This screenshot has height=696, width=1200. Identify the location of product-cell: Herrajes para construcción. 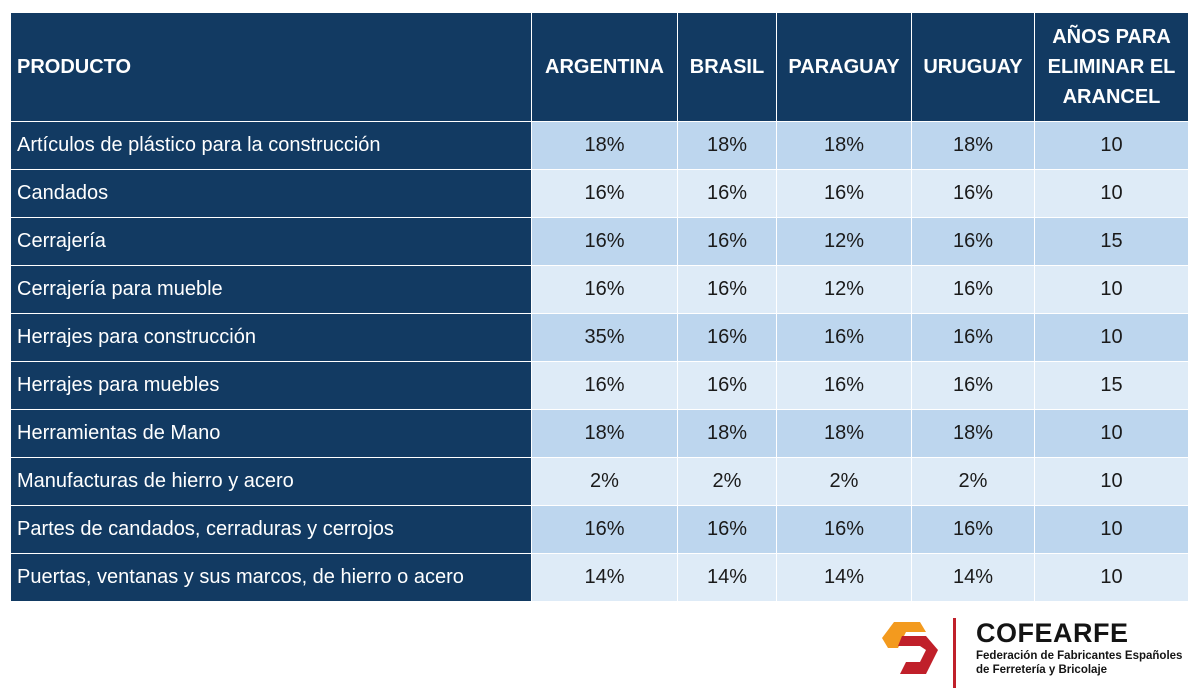
(271, 337).